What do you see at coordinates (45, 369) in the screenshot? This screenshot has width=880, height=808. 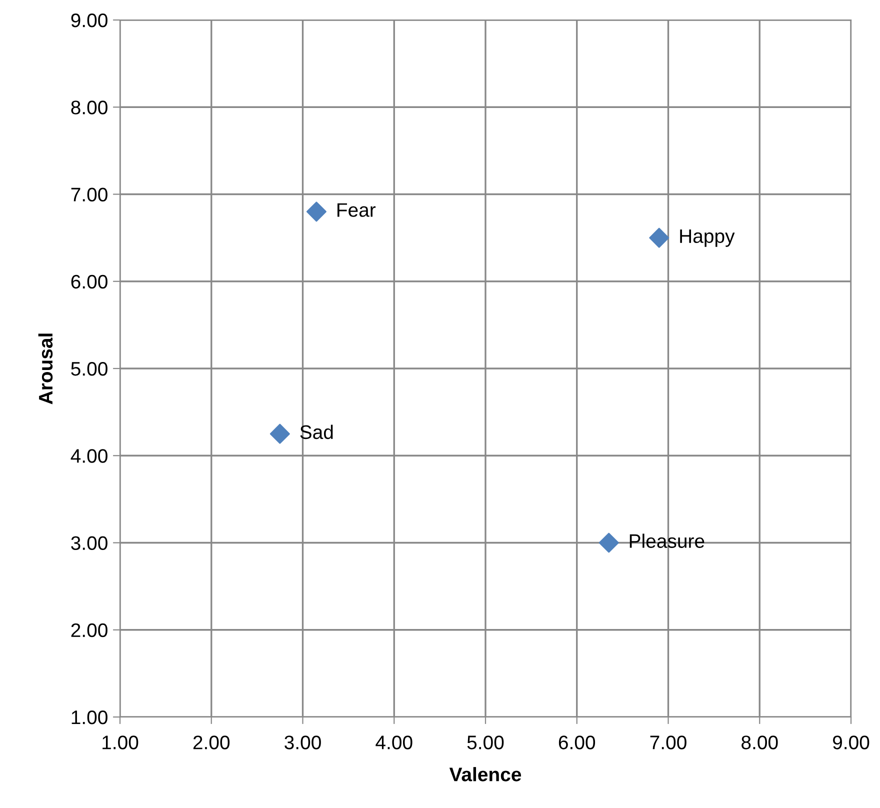 I see `y-axis-title: Arousal` at bounding box center [45, 369].